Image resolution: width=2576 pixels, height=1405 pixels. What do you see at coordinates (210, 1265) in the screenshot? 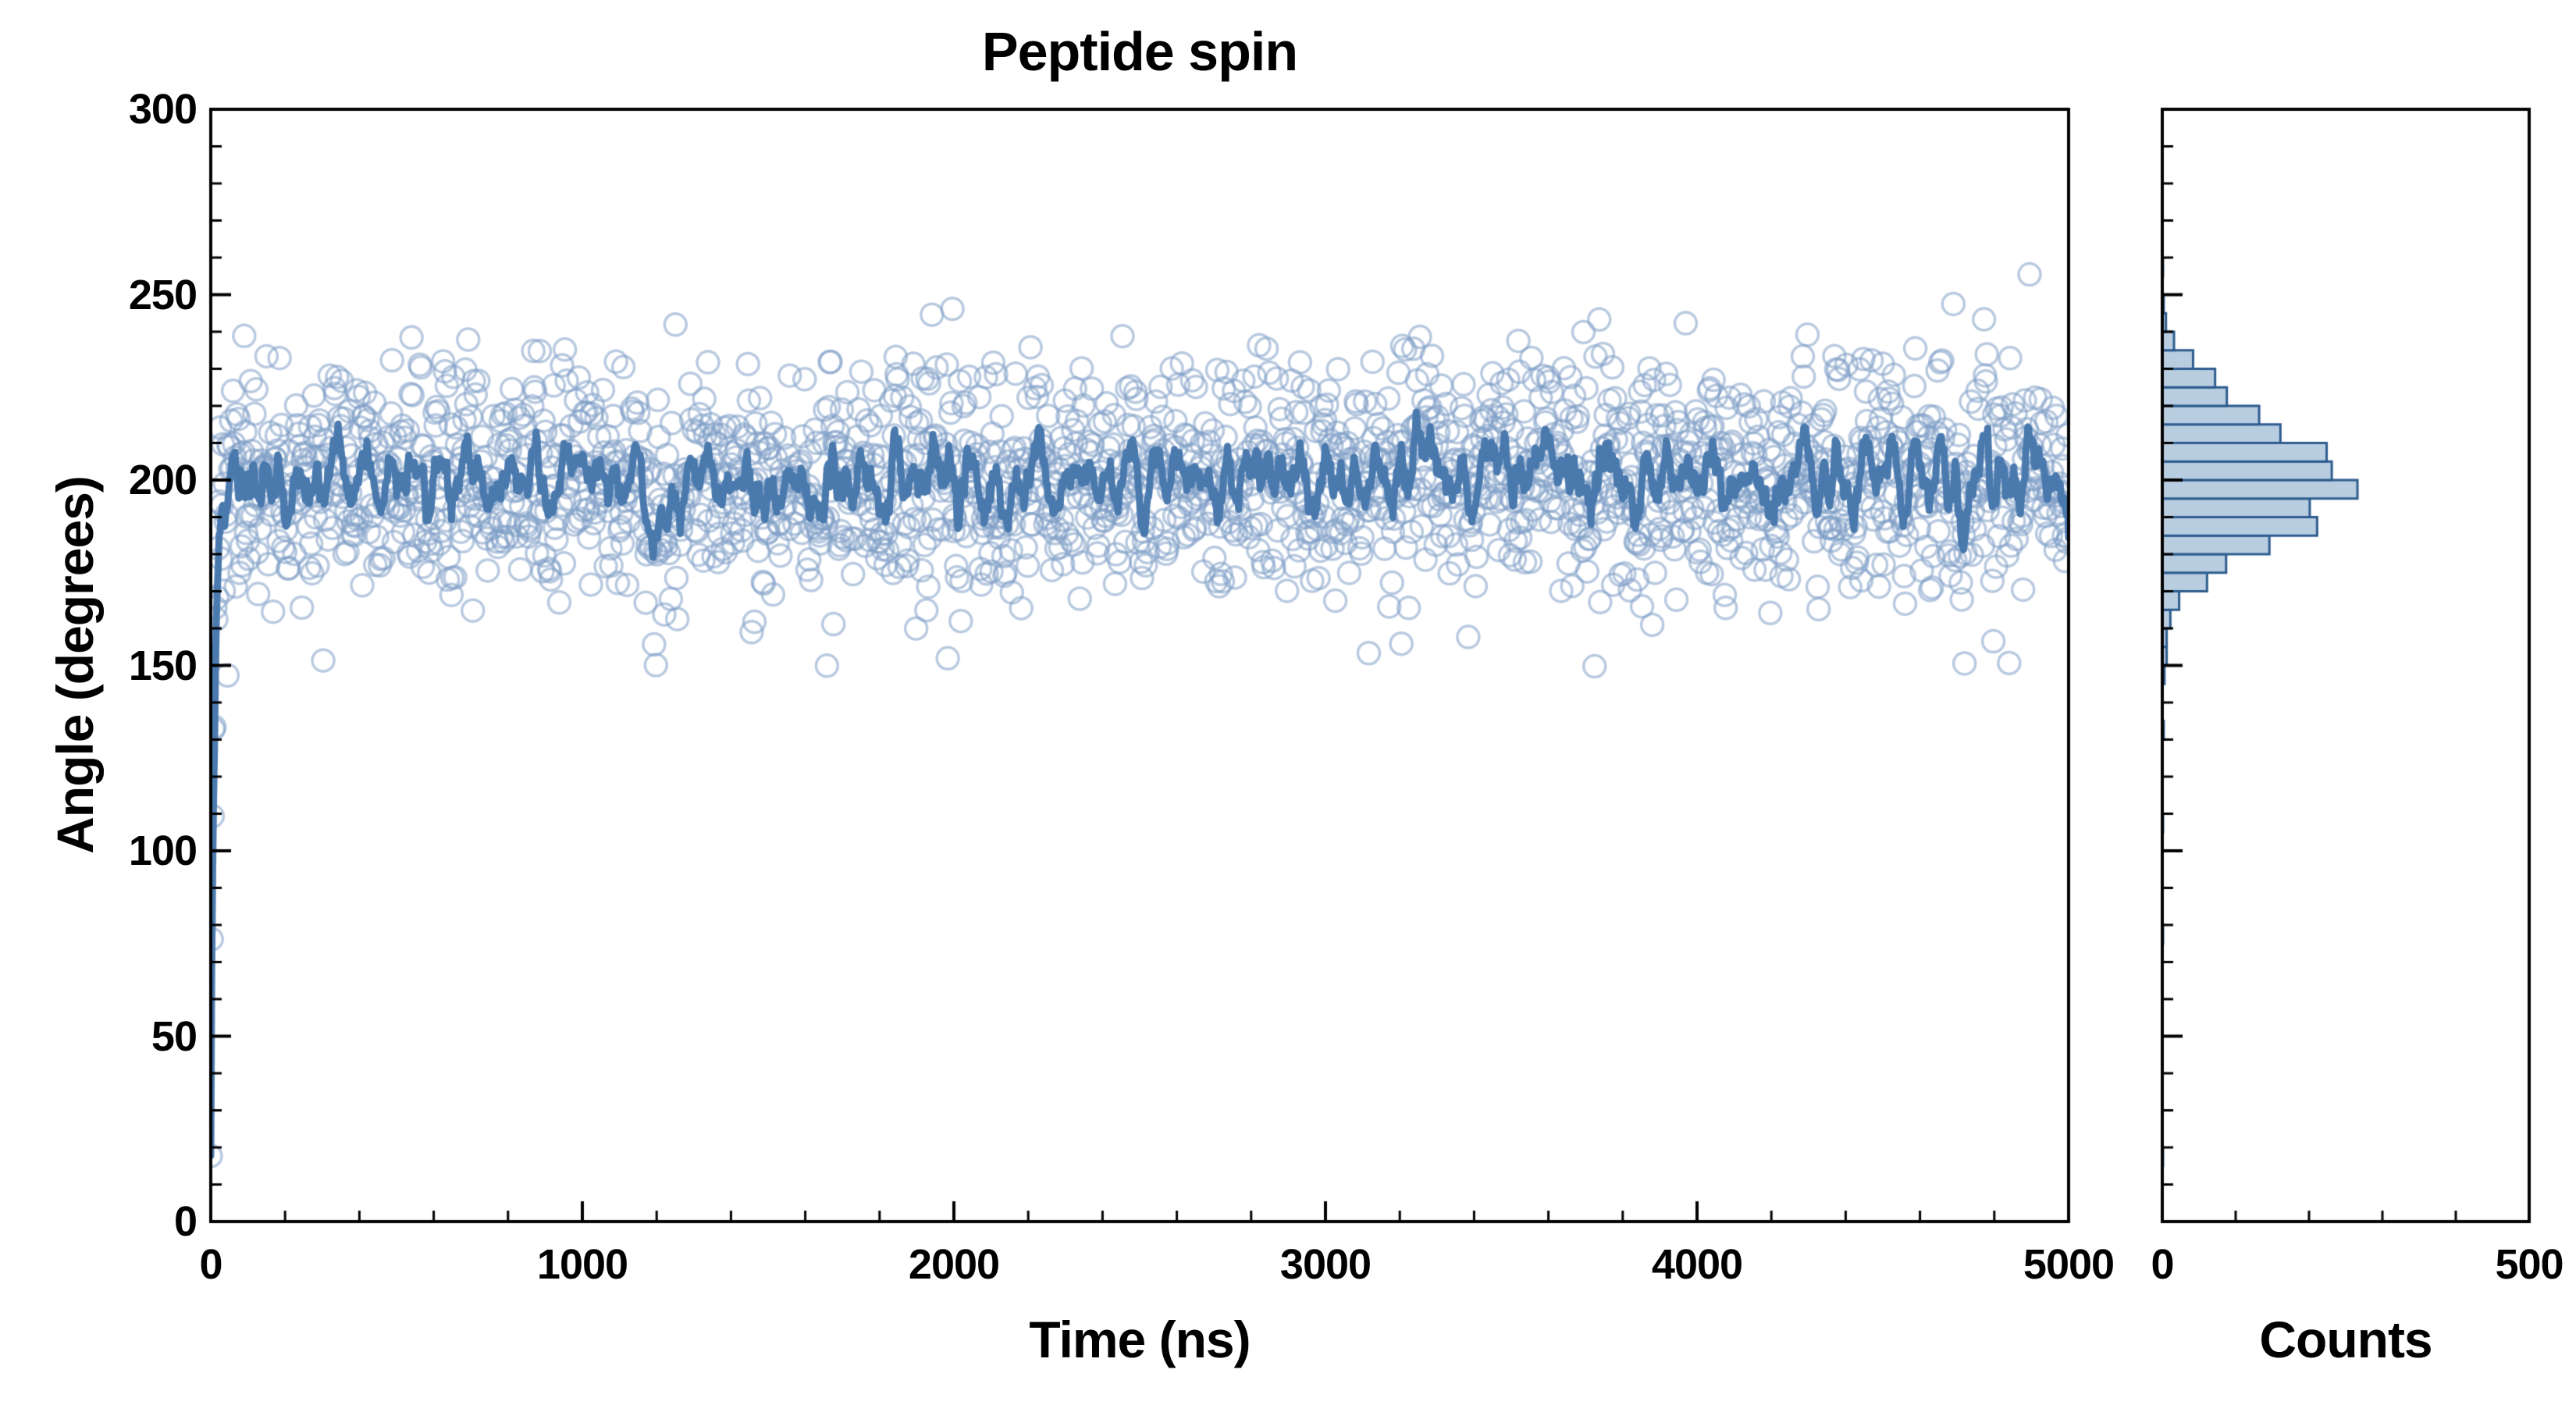
I see `x-tick-label: 0` at bounding box center [210, 1265].